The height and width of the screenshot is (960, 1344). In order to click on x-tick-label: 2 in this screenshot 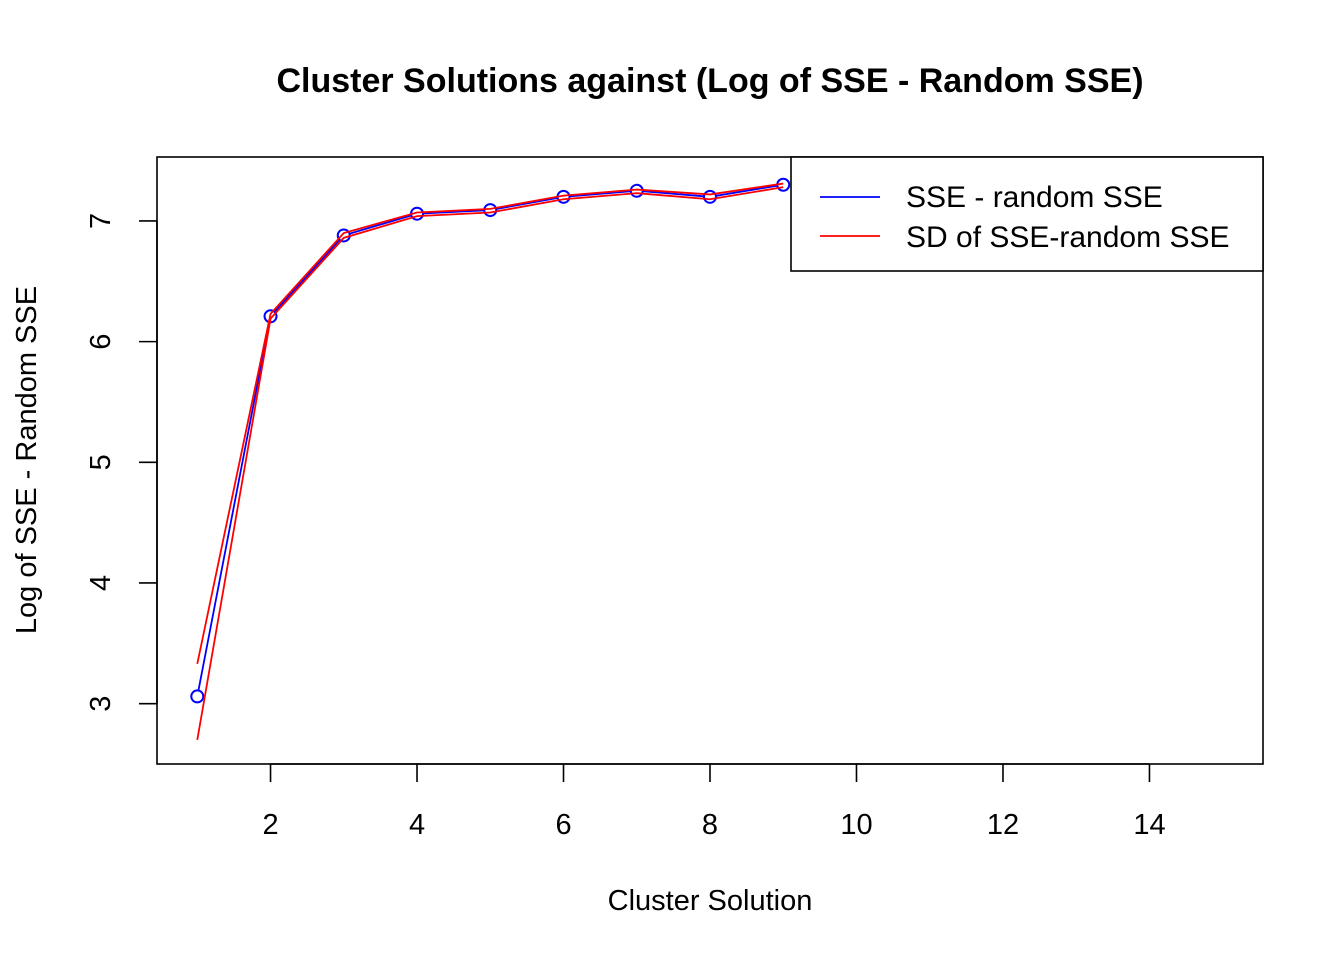, I will do `click(270, 825)`.